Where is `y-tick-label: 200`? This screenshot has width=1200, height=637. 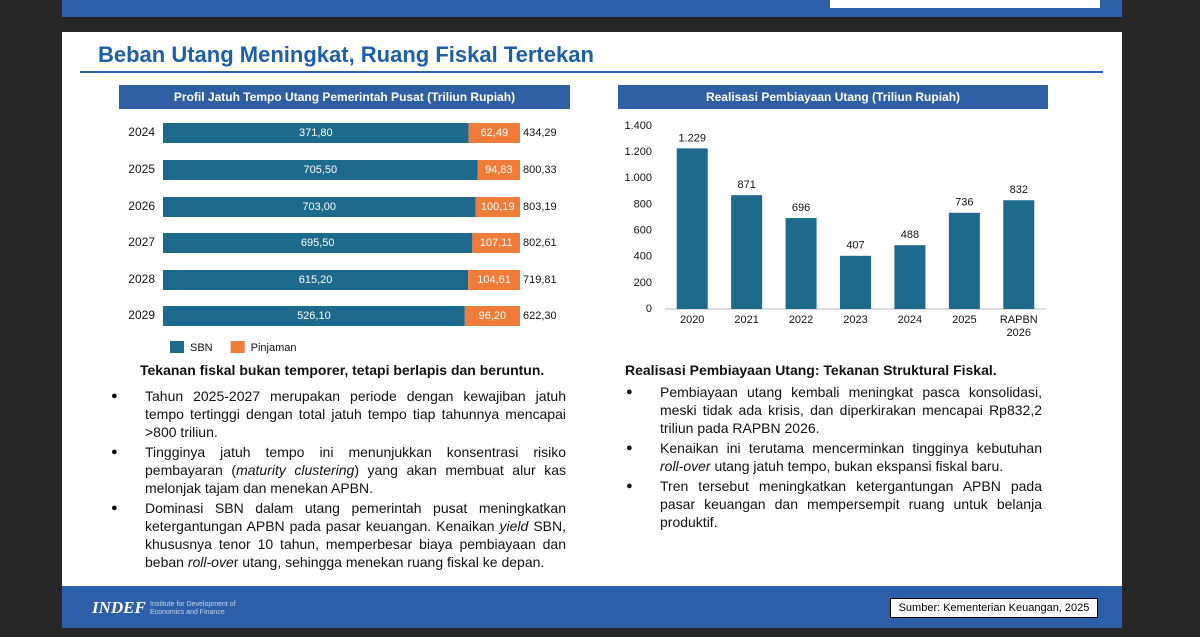 y-tick-label: 200 is located at coordinates (643, 283).